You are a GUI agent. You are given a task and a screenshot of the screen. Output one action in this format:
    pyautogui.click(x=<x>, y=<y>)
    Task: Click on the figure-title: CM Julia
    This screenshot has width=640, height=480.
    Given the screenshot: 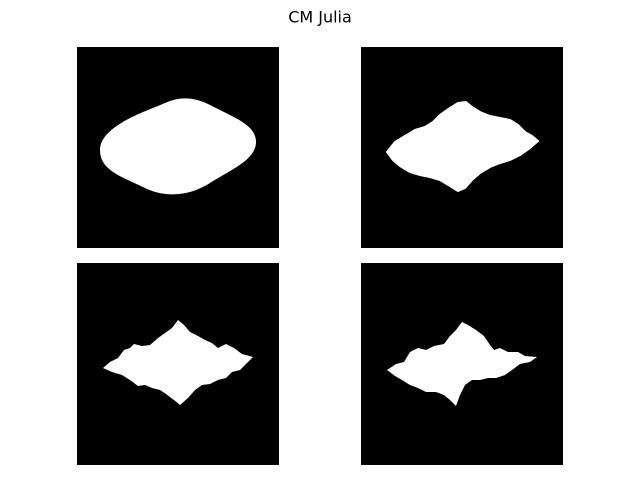 What is the action you would take?
    pyautogui.click(x=320, y=17)
    